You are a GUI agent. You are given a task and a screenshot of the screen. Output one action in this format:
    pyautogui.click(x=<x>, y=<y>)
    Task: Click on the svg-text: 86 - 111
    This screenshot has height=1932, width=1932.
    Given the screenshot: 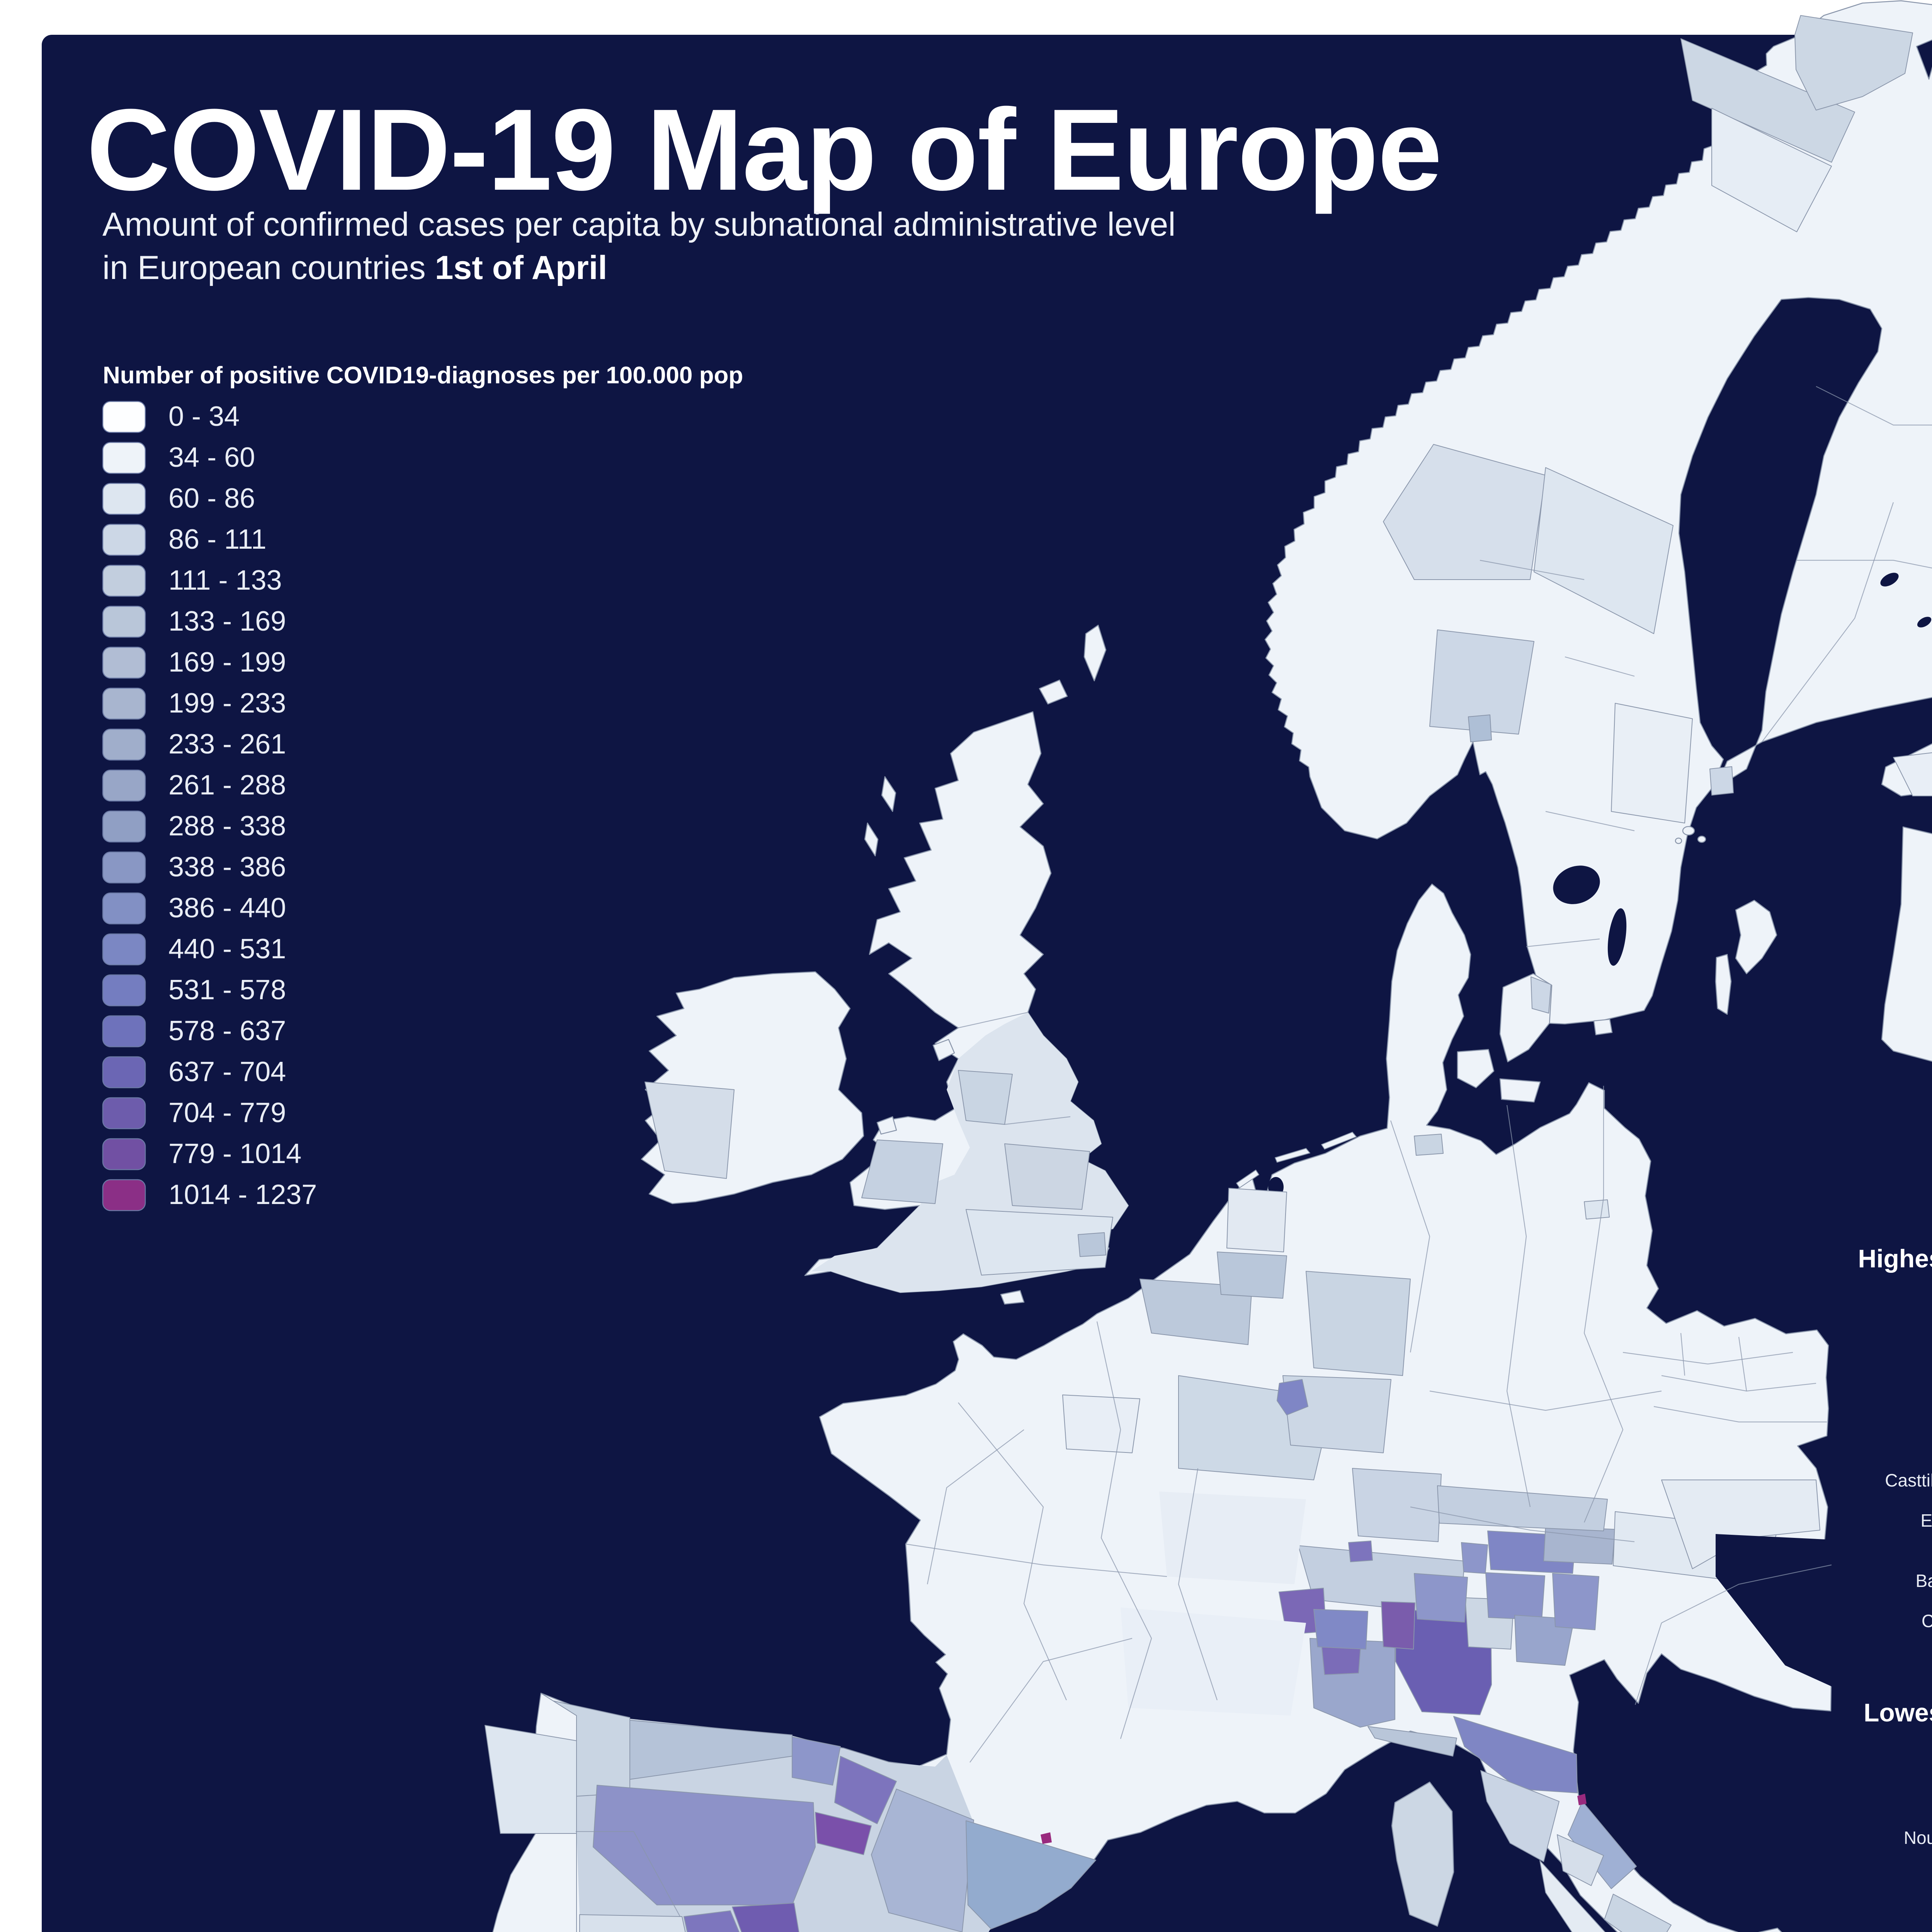 What is the action you would take?
    pyautogui.click(x=218, y=539)
    